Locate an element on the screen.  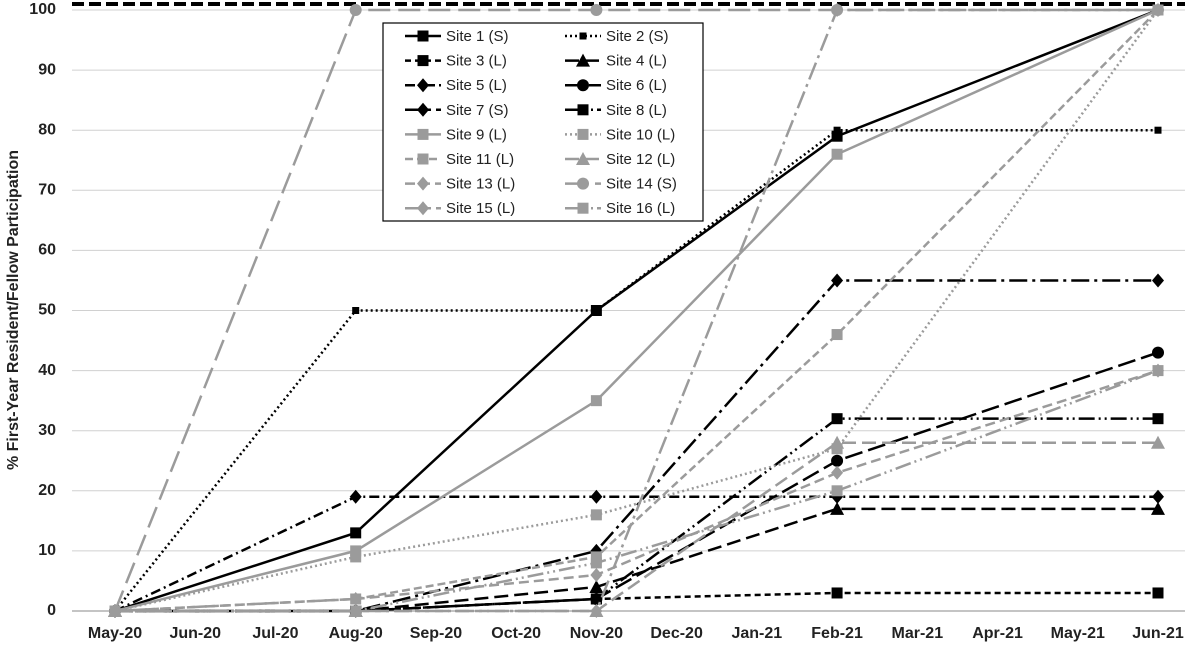
y-tick-label: 40 is located at coordinates (47, 370).